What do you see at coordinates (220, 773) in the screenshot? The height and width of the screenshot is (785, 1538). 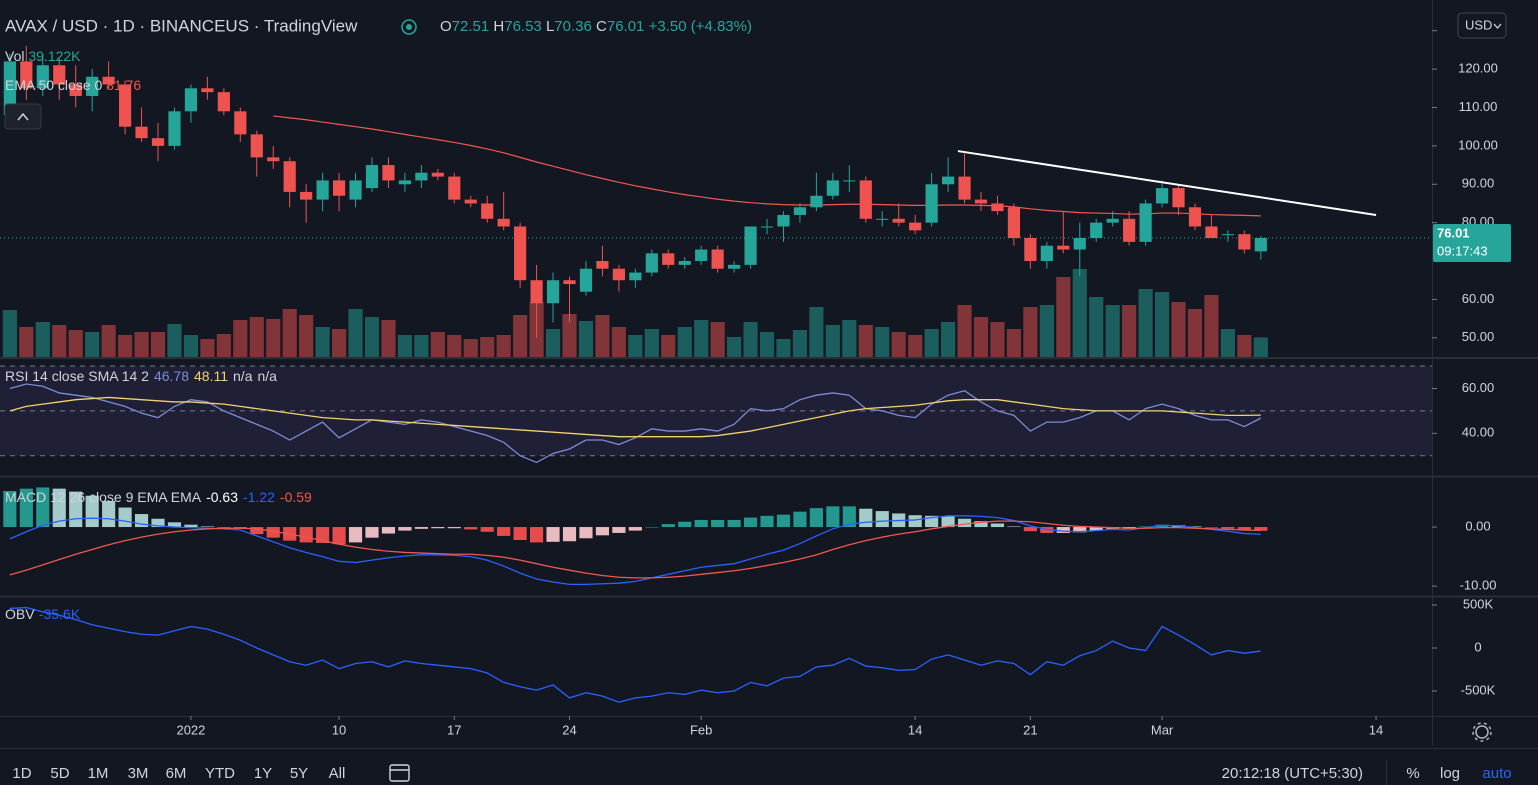 I see `range-button: YTD` at bounding box center [220, 773].